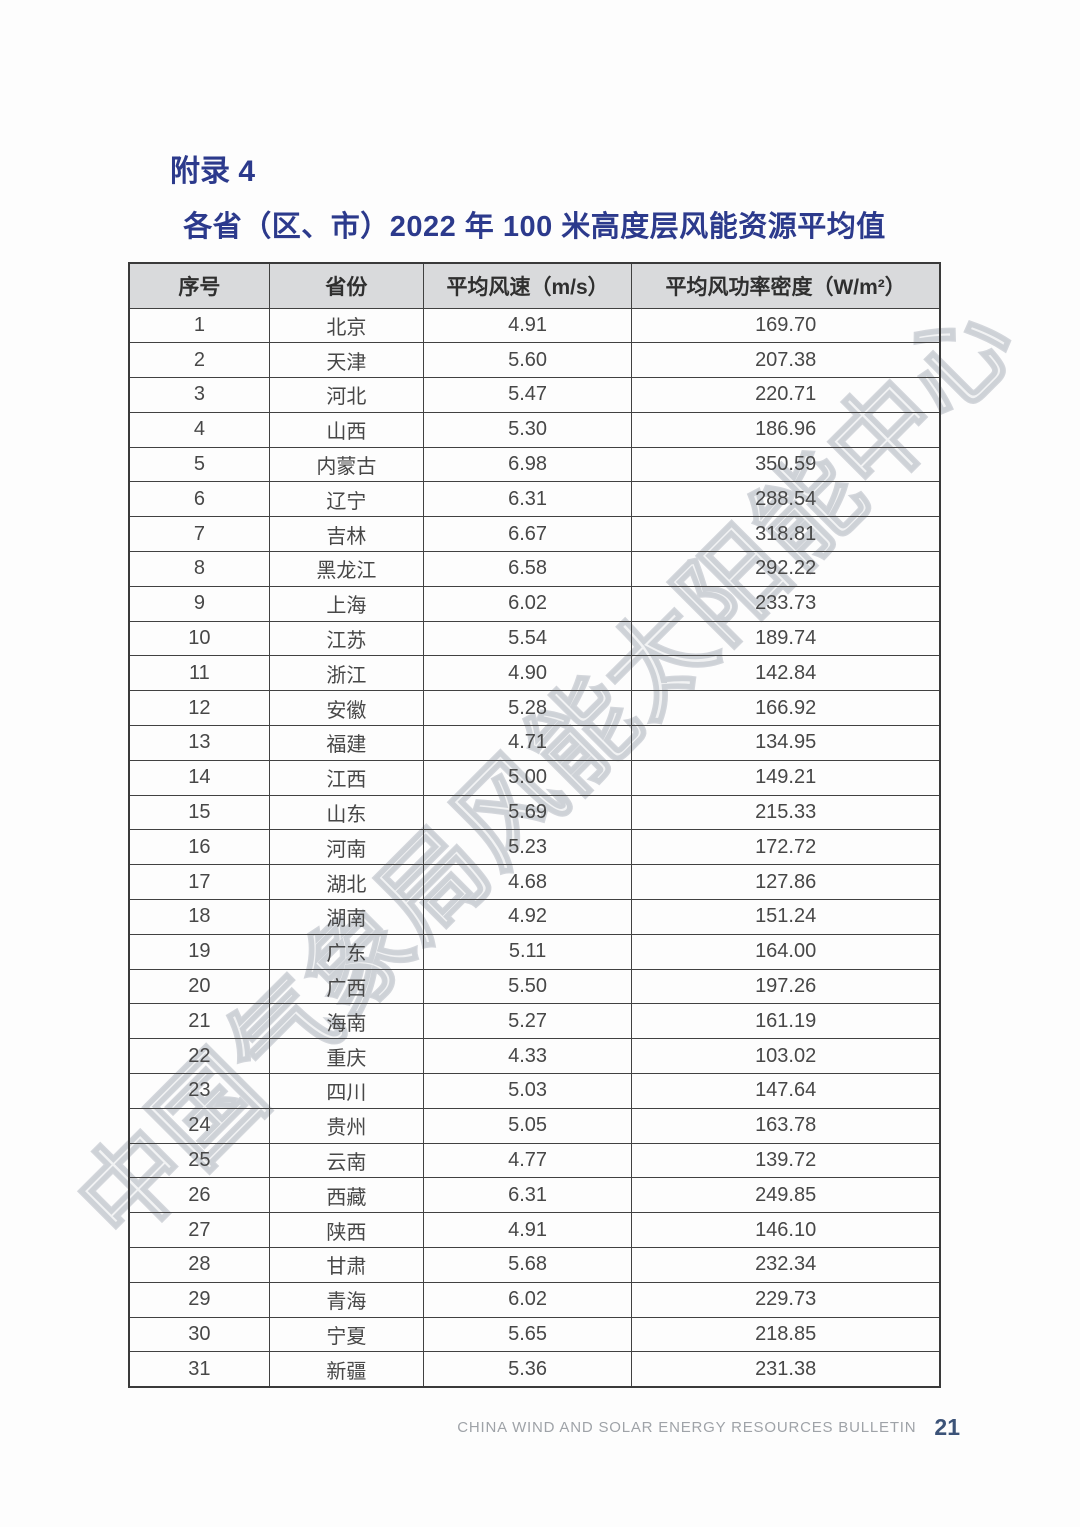 The height and width of the screenshot is (1527, 1080). I want to click on power-density-cell: 233.73, so click(786, 603).